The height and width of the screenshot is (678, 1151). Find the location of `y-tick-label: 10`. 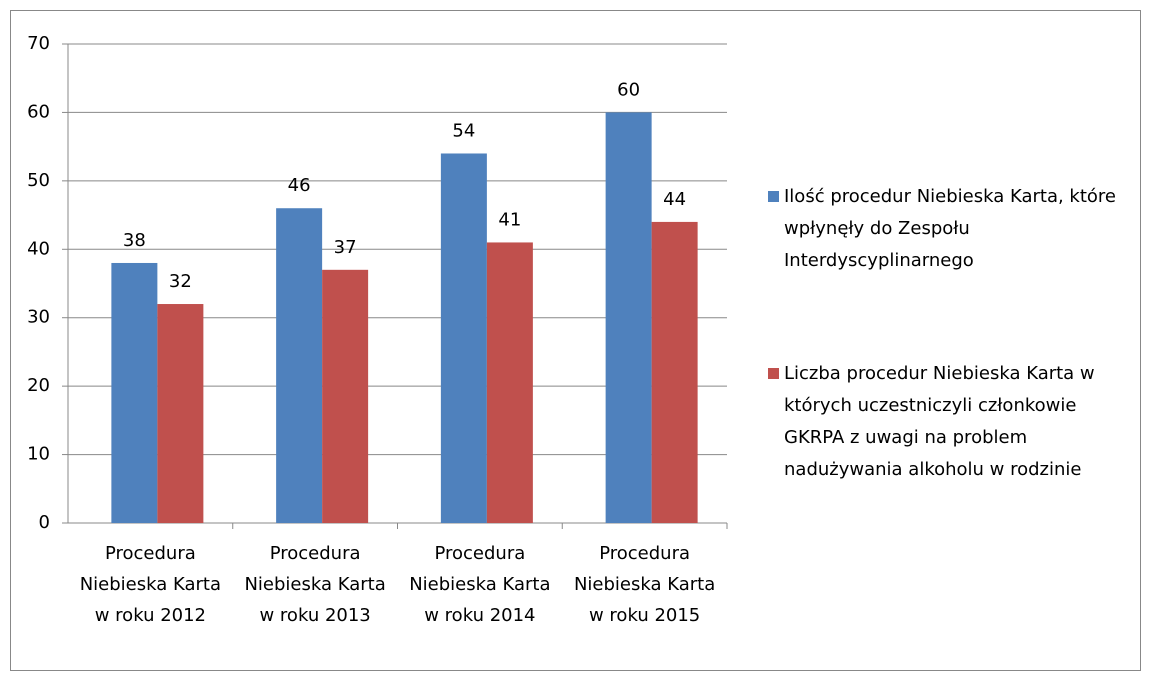

y-tick-label: 10 is located at coordinates (38, 454).